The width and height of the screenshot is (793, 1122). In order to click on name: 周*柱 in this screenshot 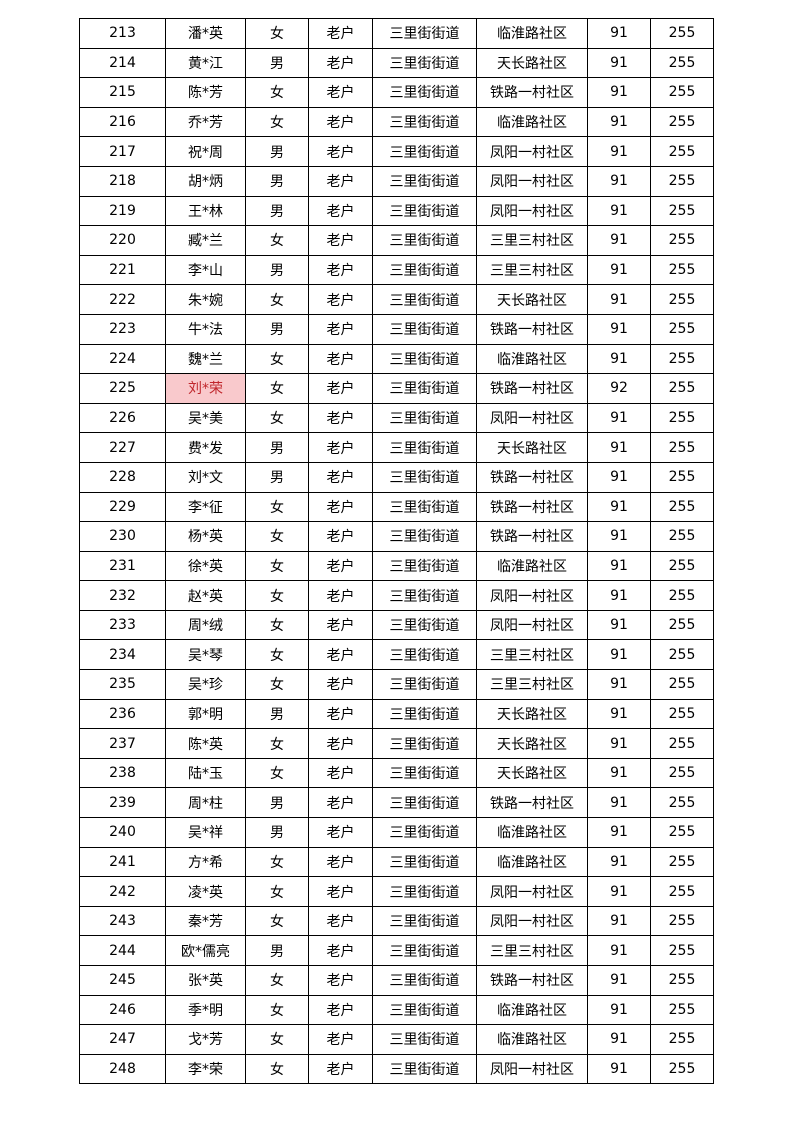, I will do `click(205, 803)`.